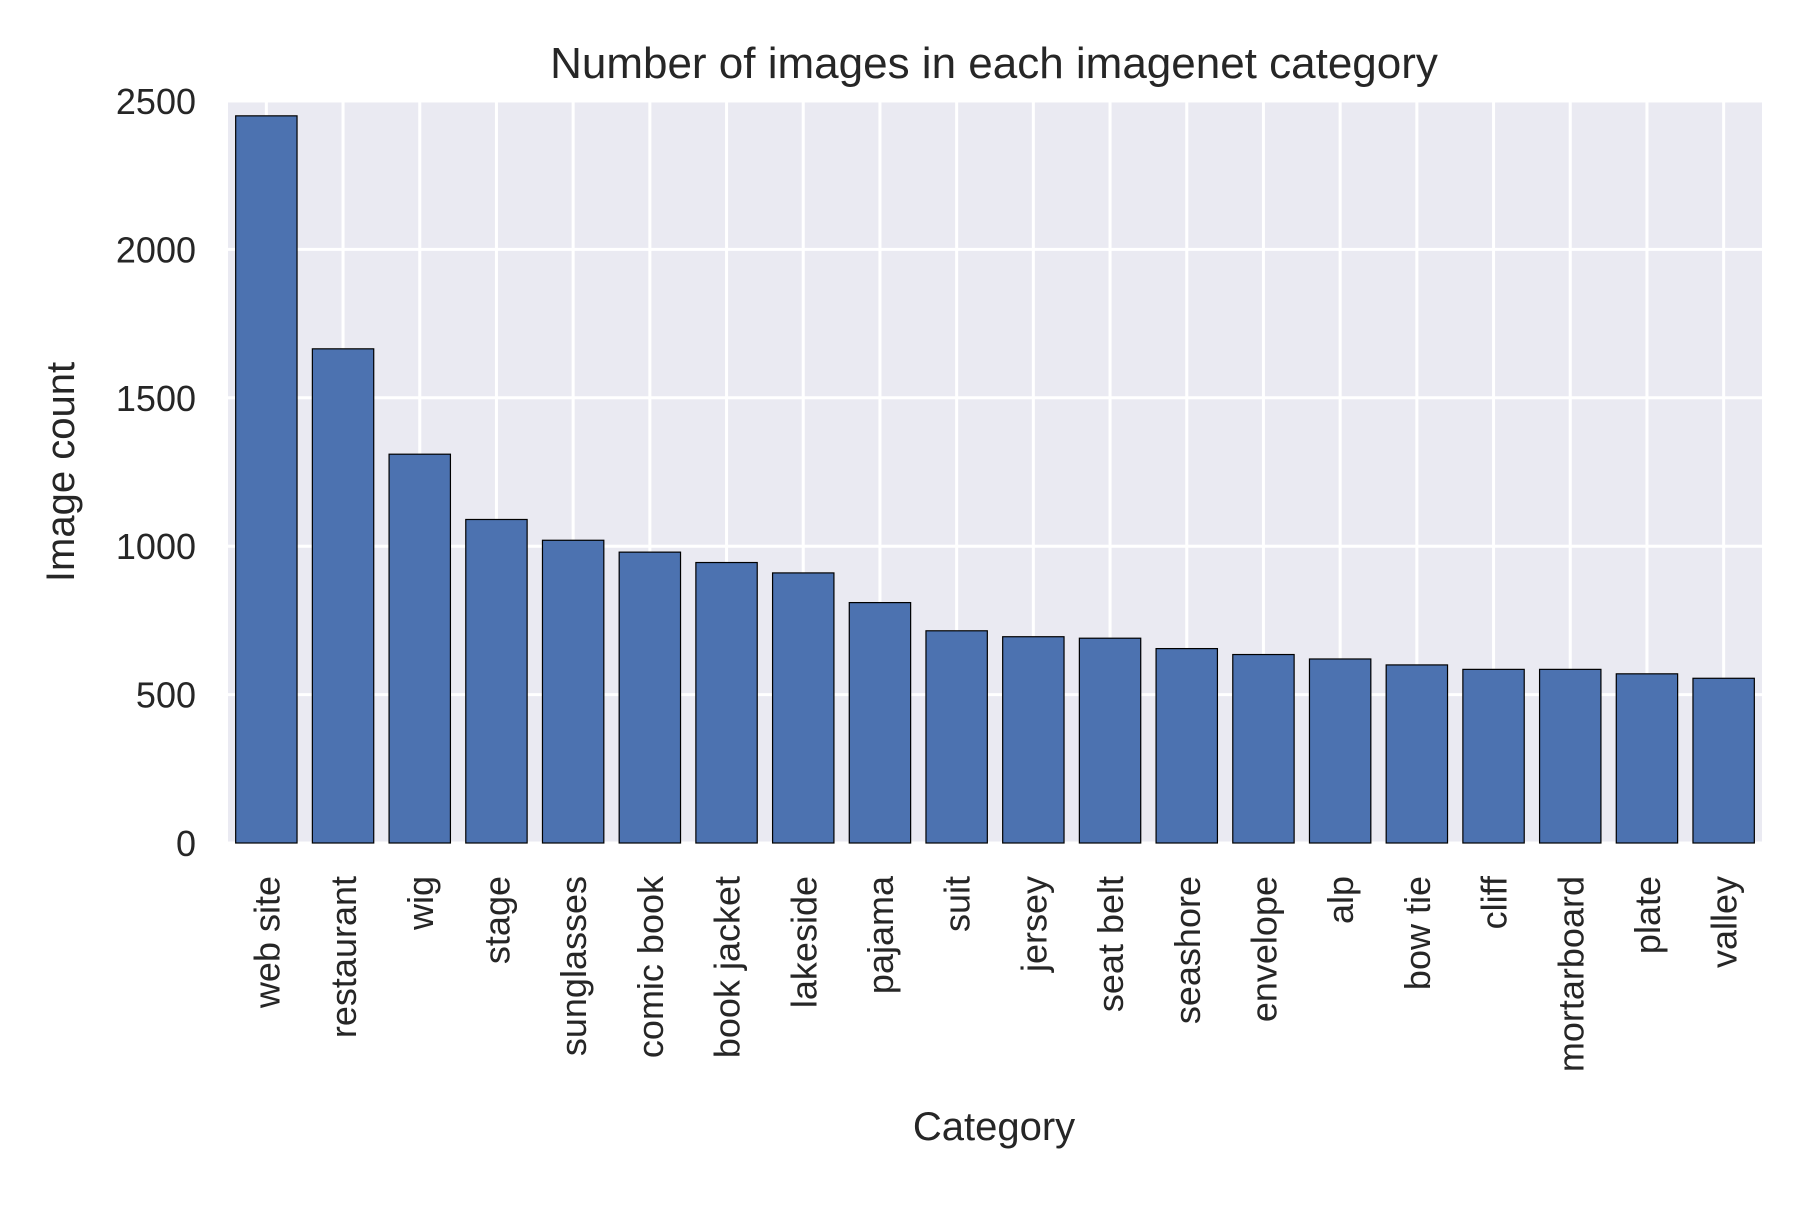 The image size is (1800, 1205). What do you see at coordinates (1187, 950) in the screenshot?
I see `x-tick-label: seashore` at bounding box center [1187, 950].